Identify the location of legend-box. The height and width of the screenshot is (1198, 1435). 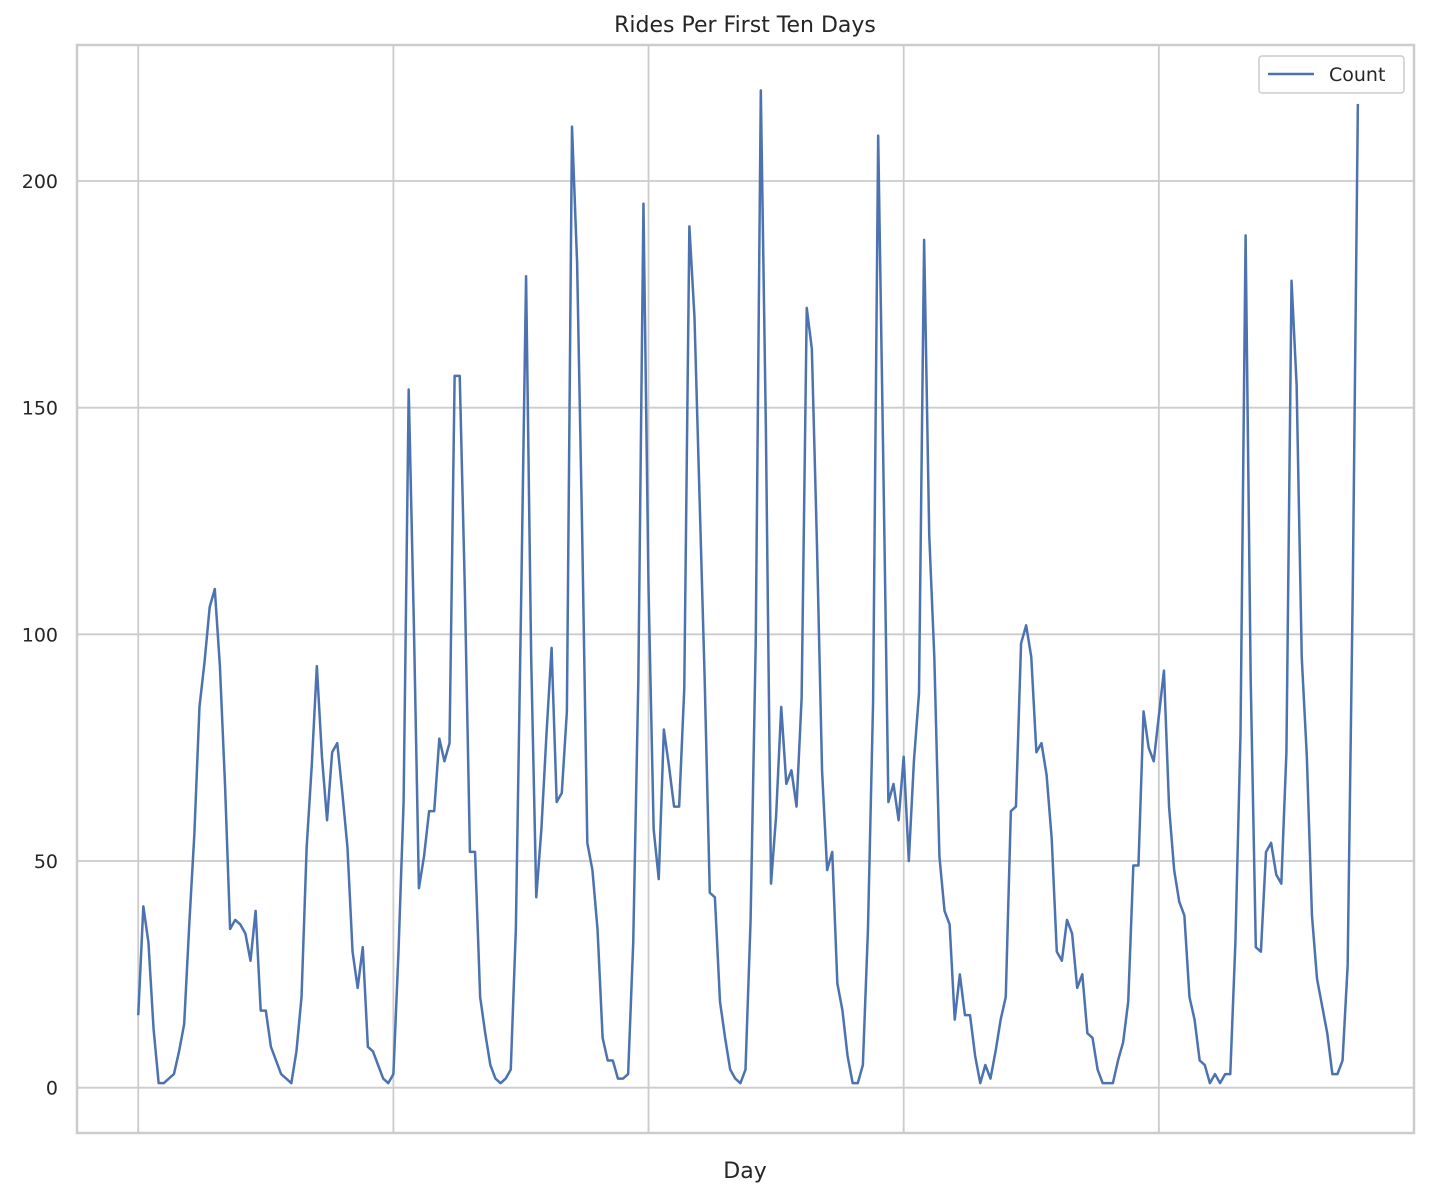
(1331, 74).